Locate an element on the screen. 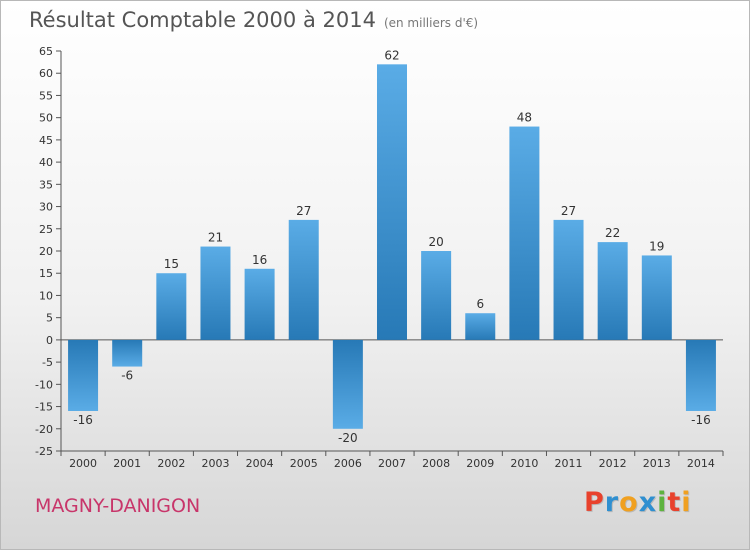 The width and height of the screenshot is (750, 550). y-tick-label: -5 is located at coordinates (47, 362).